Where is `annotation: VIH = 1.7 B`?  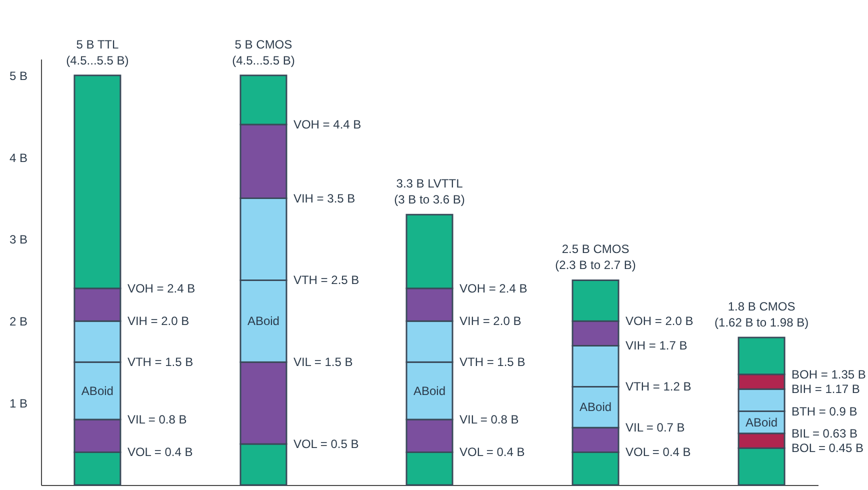
annotation: VIH = 1.7 B is located at coordinates (657, 345).